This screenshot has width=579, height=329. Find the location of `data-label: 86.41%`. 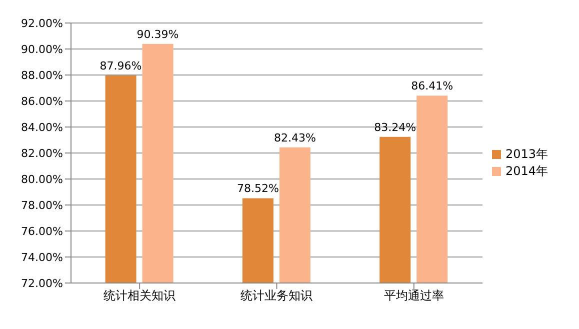

data-label: 86.41% is located at coordinates (432, 86).